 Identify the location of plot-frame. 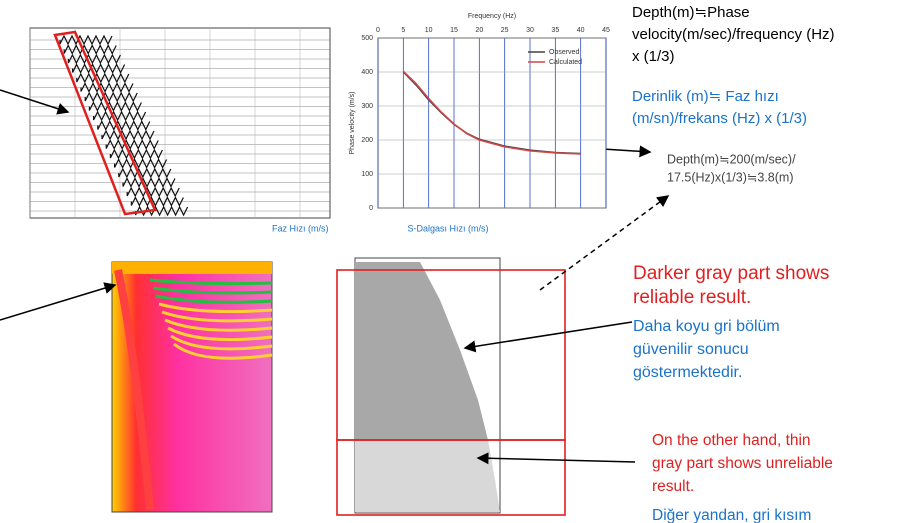
(492, 123).